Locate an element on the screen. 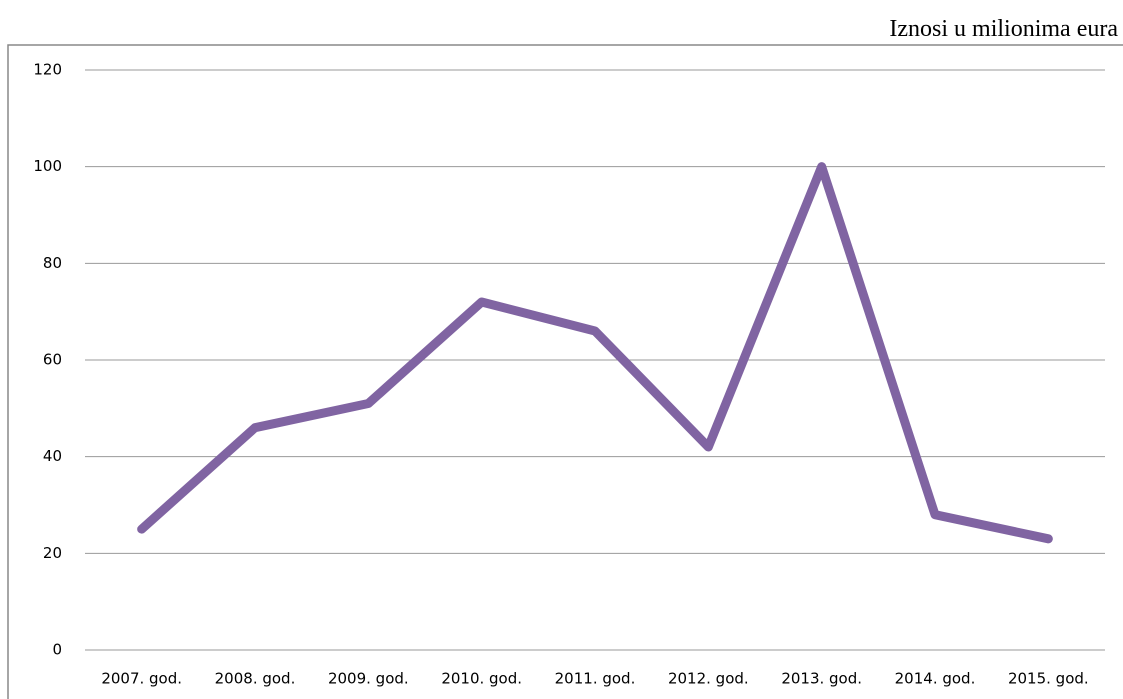 Image resolution: width=1123 pixels, height=699 pixels. y-tick-label: 40 is located at coordinates (52, 456).